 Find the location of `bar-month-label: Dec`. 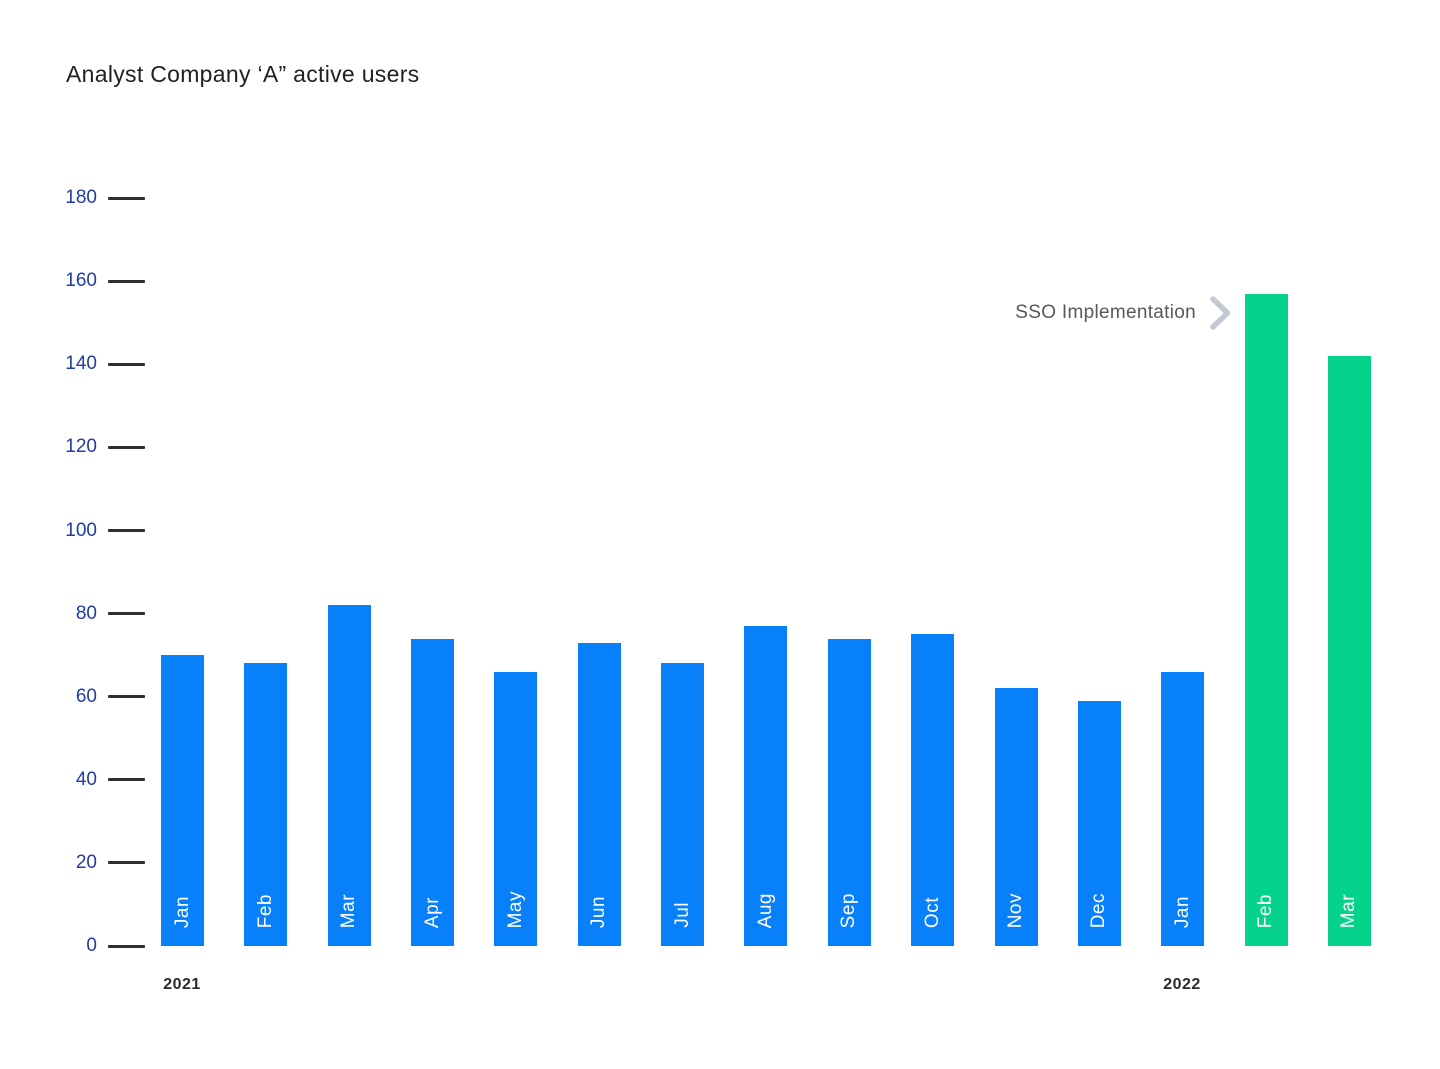

bar-month-label: Dec is located at coordinates (1099, 910).